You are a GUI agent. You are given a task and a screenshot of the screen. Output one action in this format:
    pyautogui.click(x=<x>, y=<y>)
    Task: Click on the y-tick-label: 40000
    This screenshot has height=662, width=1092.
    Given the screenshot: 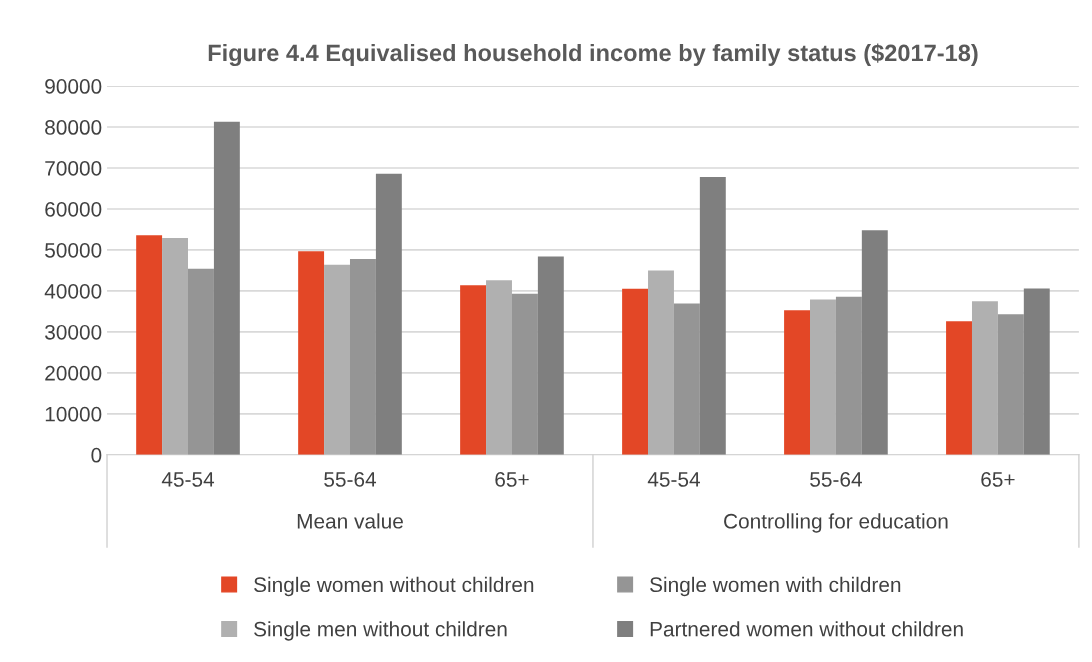 What is the action you would take?
    pyautogui.click(x=73, y=291)
    